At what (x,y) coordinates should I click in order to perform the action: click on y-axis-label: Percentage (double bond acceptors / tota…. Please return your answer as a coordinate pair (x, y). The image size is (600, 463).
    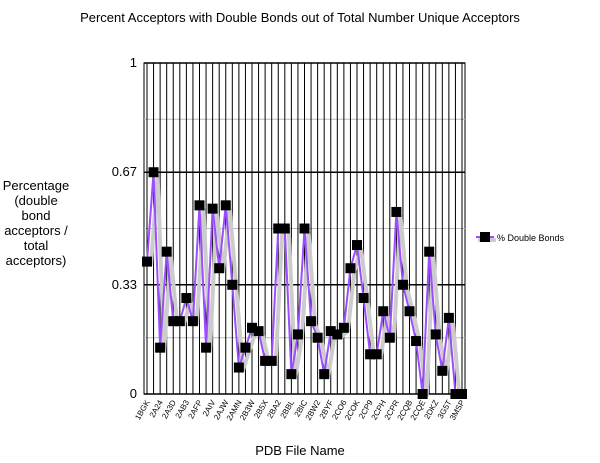
    Looking at the image, I should click on (36, 223).